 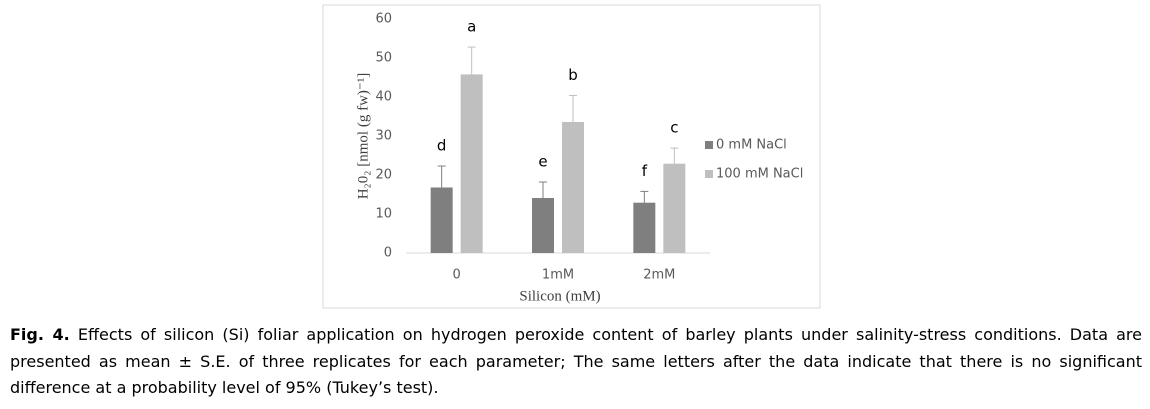 I want to click on x-tick-label: 2mM, so click(x=659, y=275).